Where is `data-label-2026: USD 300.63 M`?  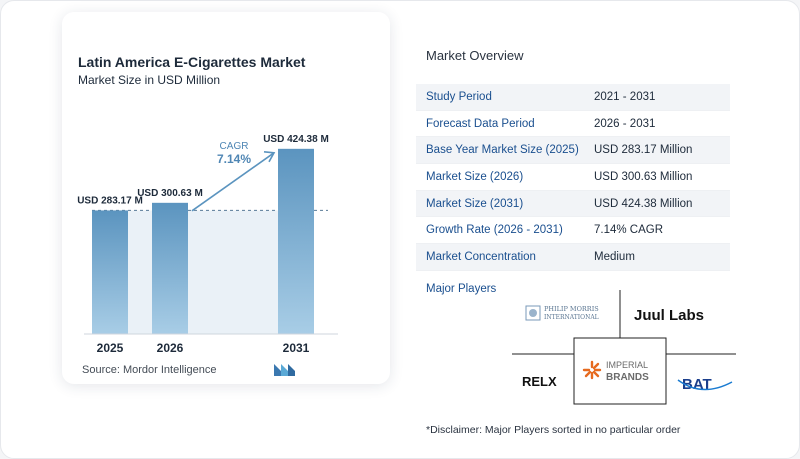
data-label-2026: USD 300.63 M is located at coordinates (170, 193).